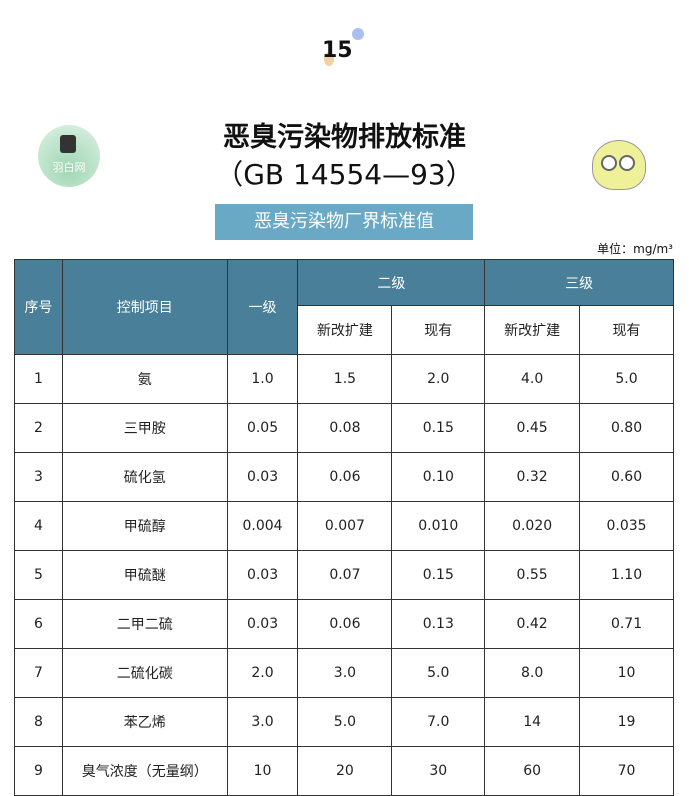 The height and width of the screenshot is (796, 689). What do you see at coordinates (262, 722) in the screenshot?
I see `cell-level1: 3.0` at bounding box center [262, 722].